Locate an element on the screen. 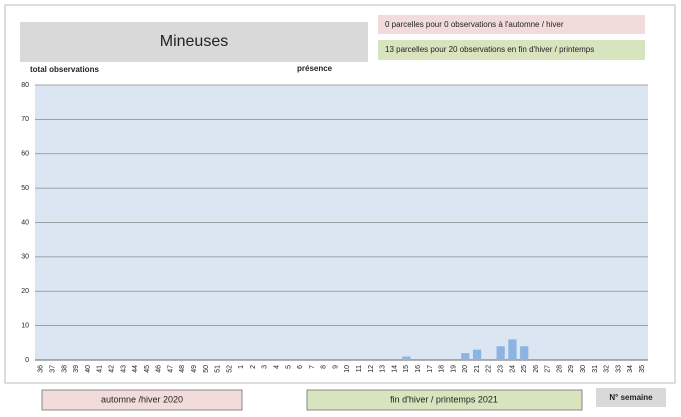 The height and width of the screenshot is (417, 681). x-tick-label: 28 is located at coordinates (559, 369).